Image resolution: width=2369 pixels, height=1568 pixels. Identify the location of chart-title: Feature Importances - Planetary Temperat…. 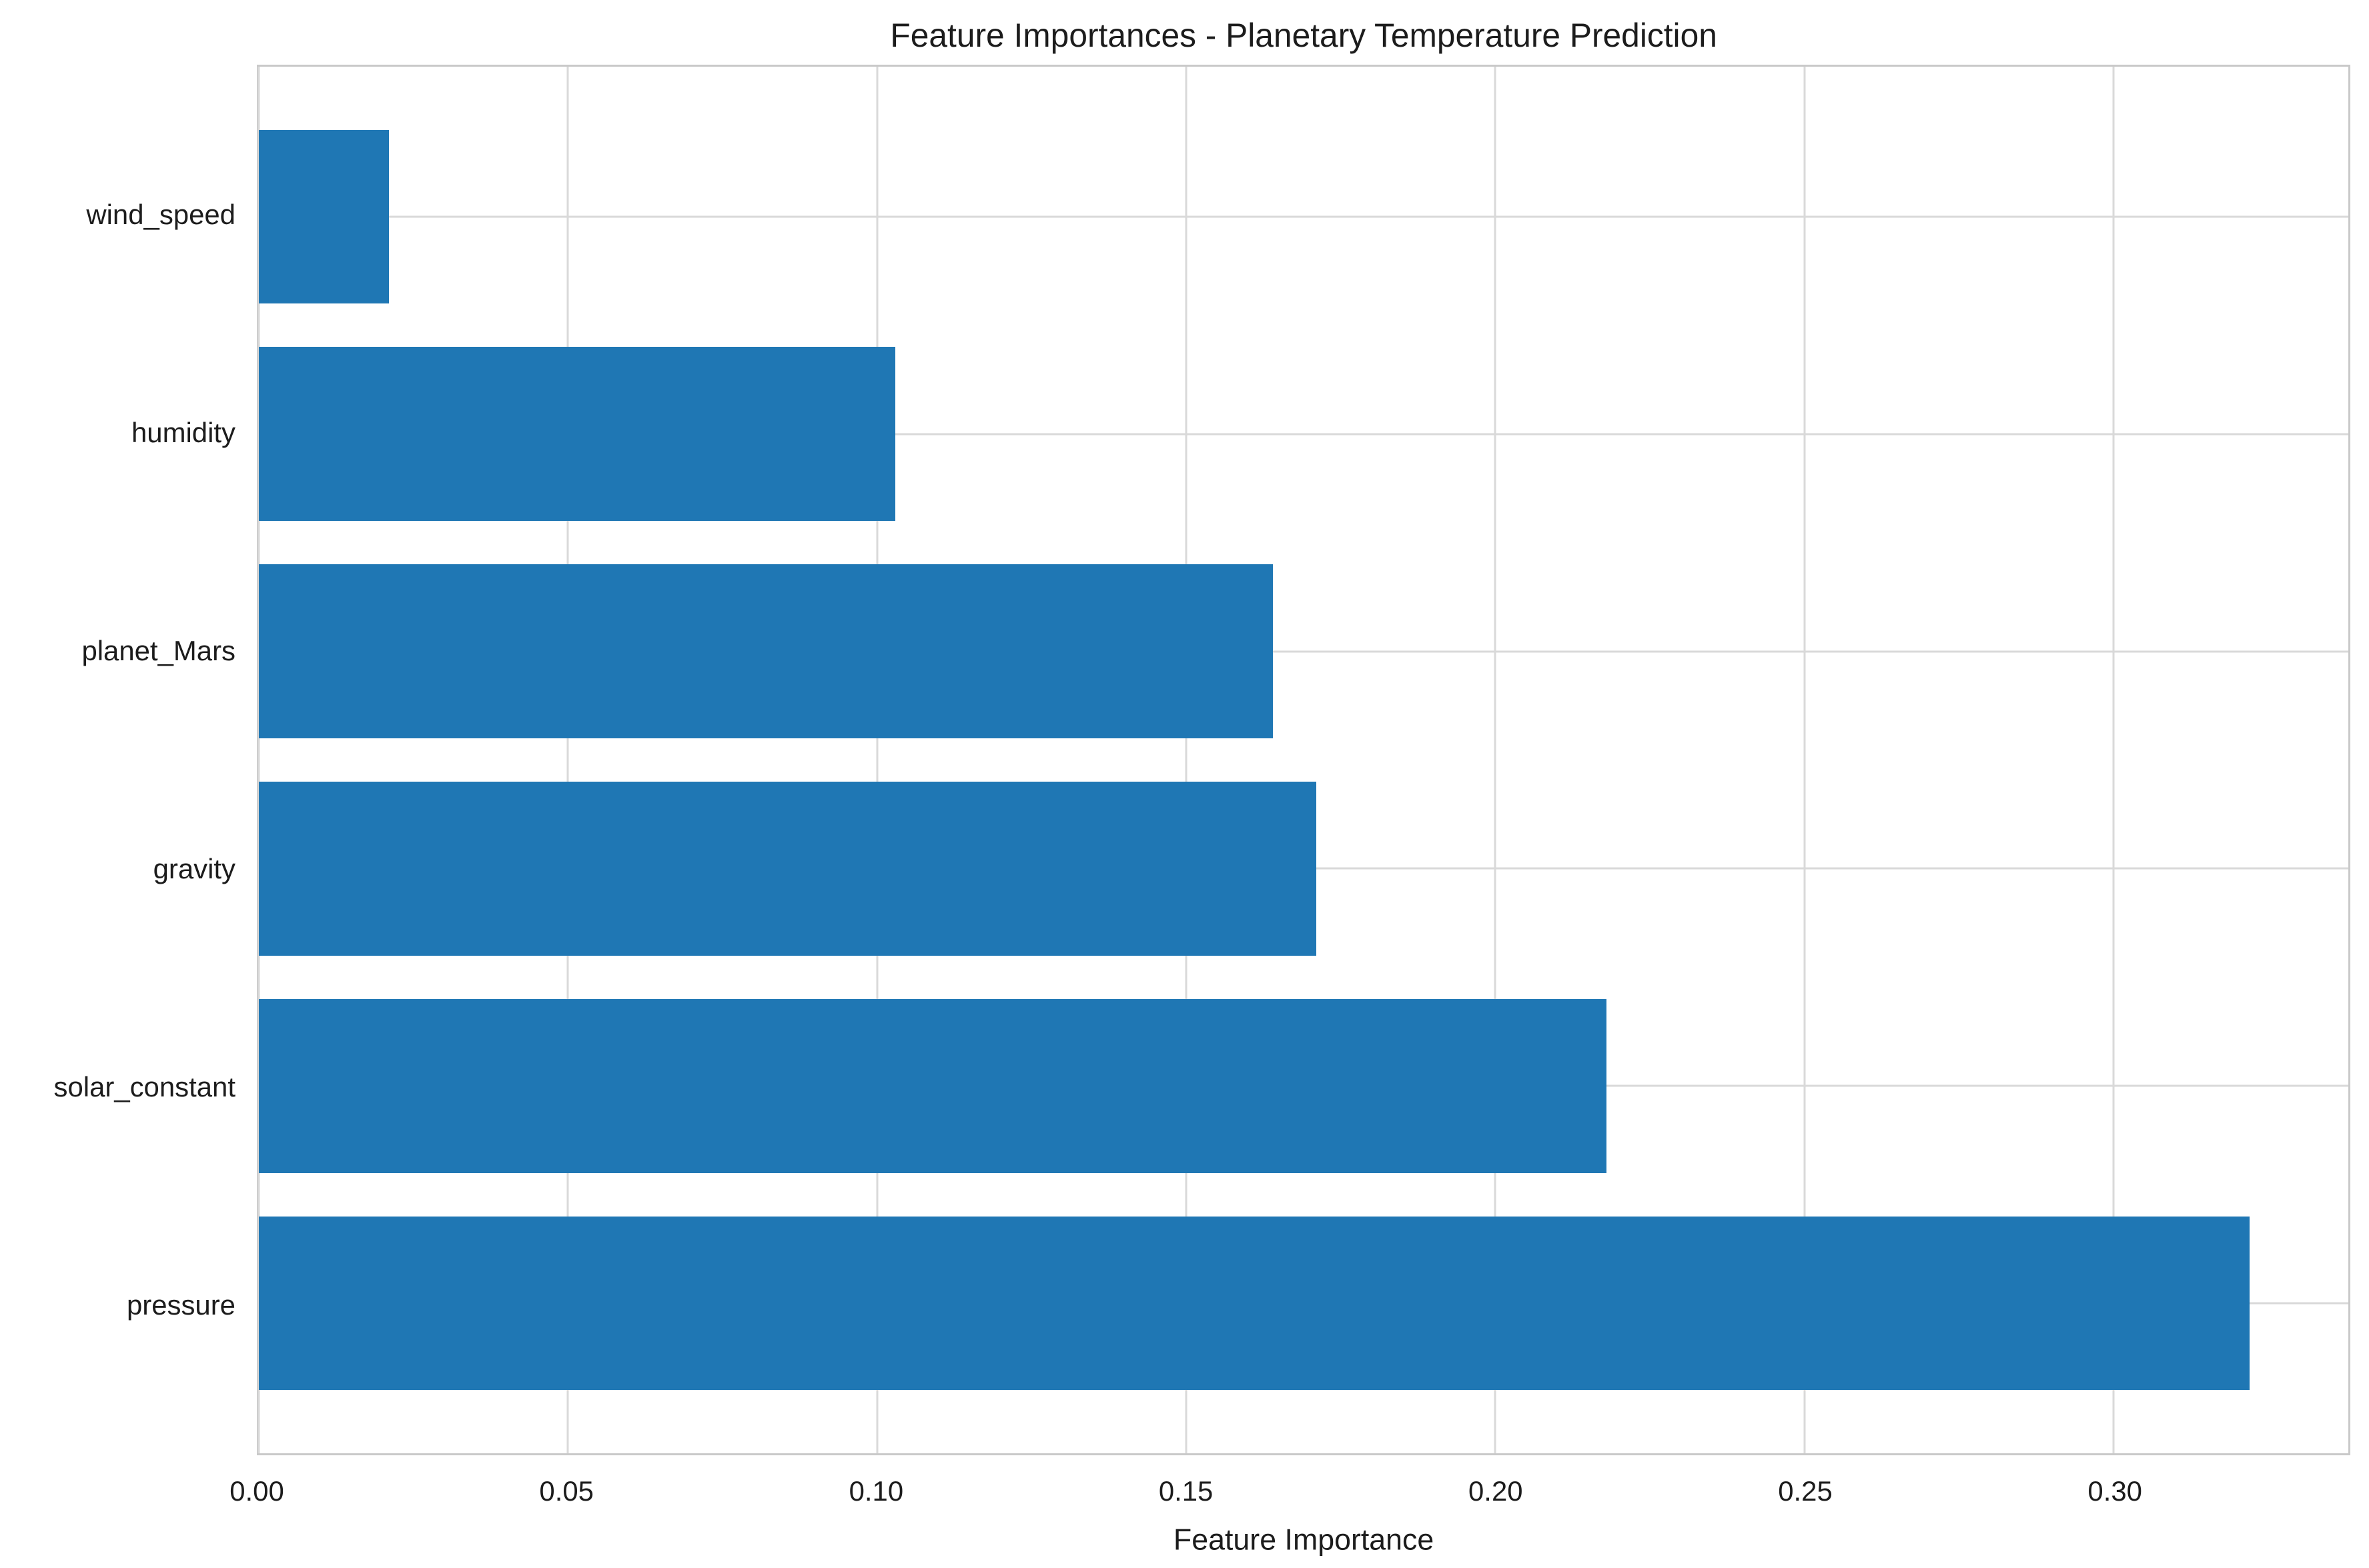
(1303, 35).